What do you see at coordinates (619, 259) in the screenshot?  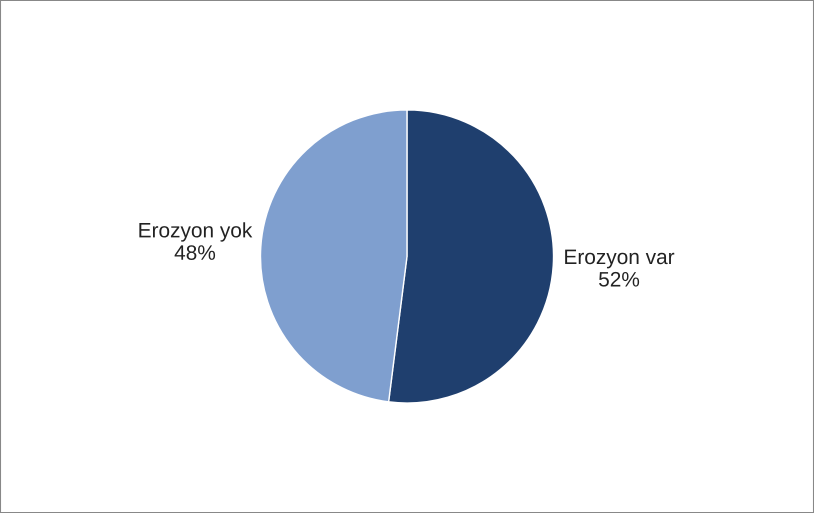 I see `slice-label: Erozyon var` at bounding box center [619, 259].